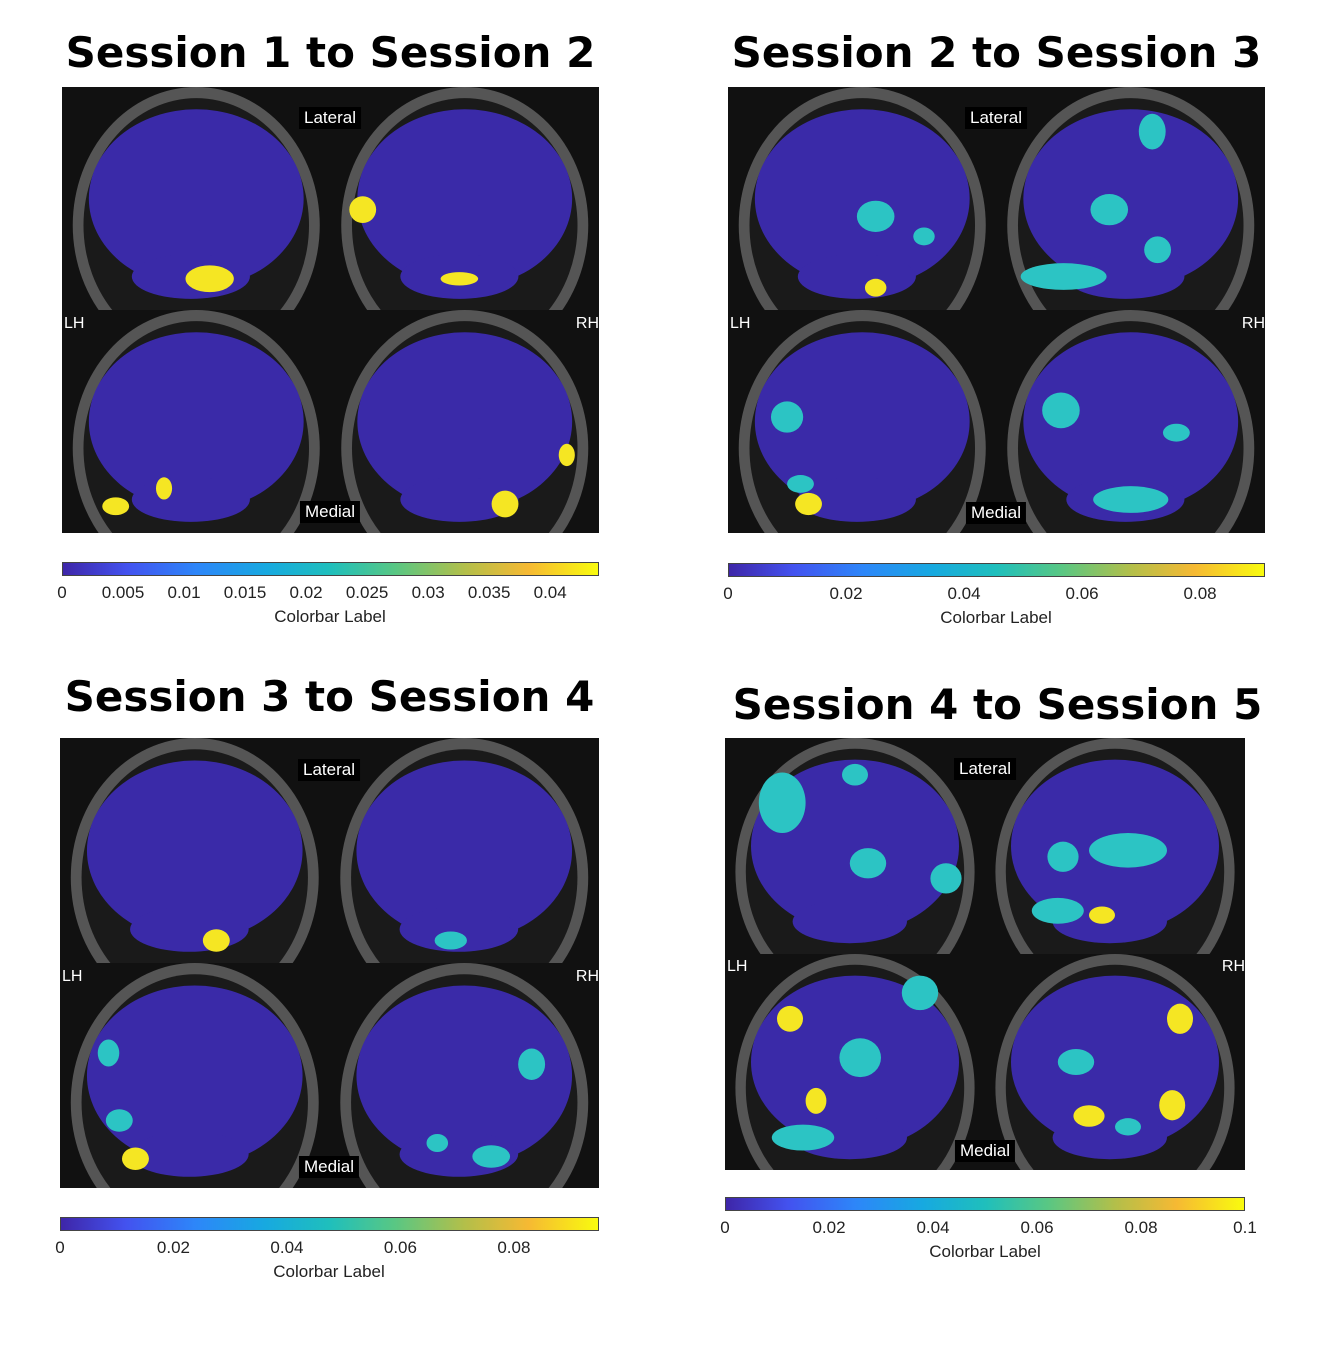 This screenshot has width=1324, height=1348. I want to click on colorbar-tick-label: 0.1, so click(1245, 1227).